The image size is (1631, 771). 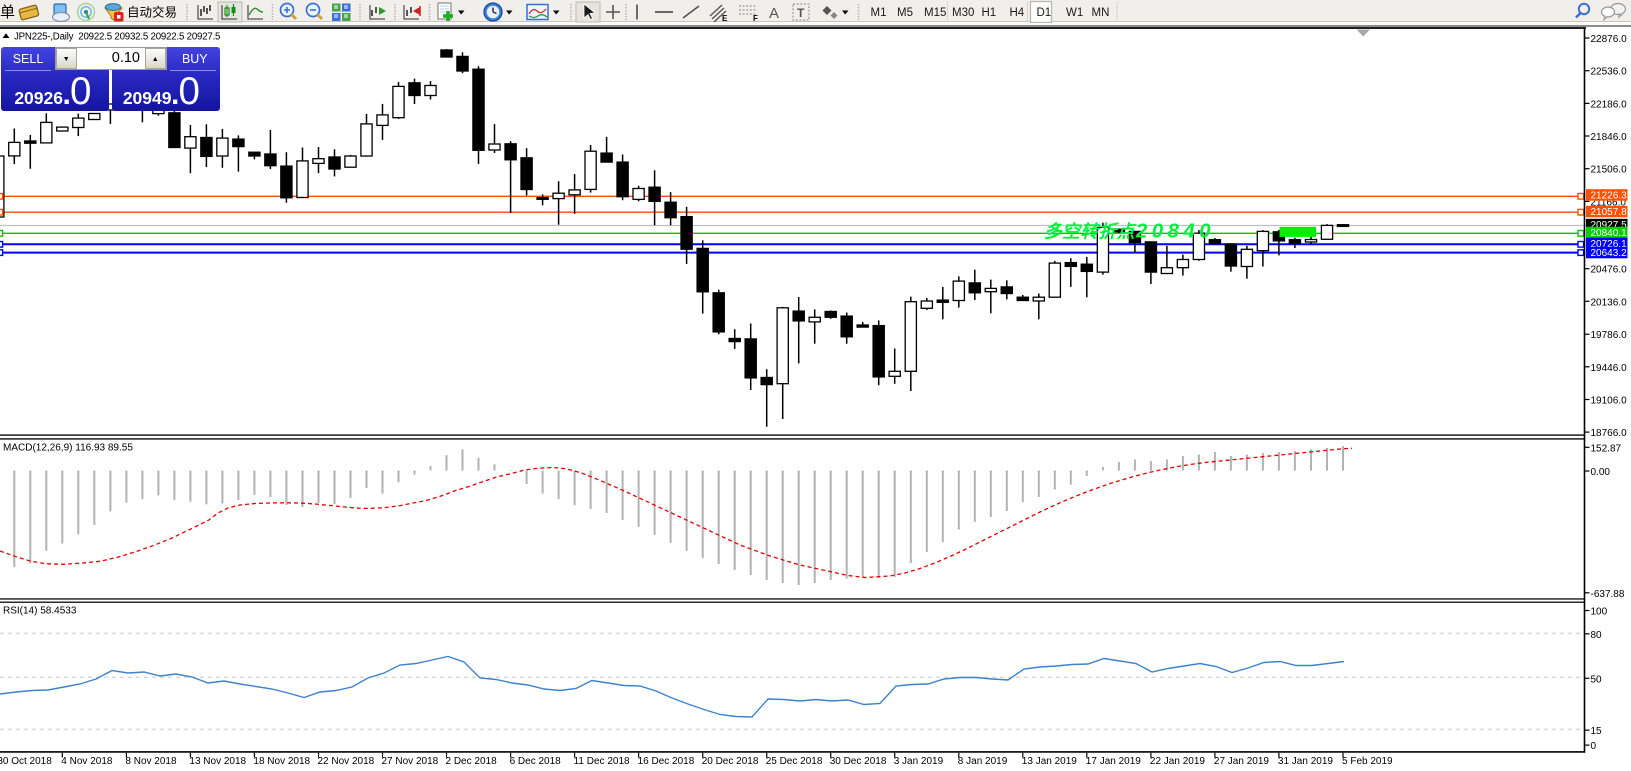 I want to click on svg-text: 31 Jan 2019, so click(x=1305, y=761).